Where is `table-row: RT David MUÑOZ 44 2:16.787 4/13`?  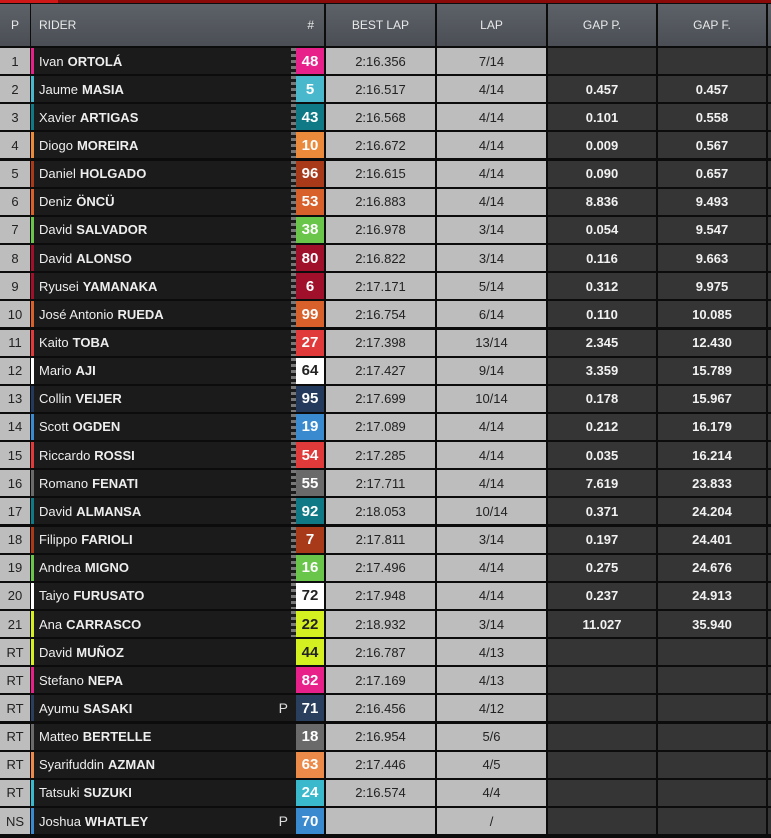
table-row: RT David MUÑOZ 44 2:16.787 4/13 is located at coordinates (385, 652).